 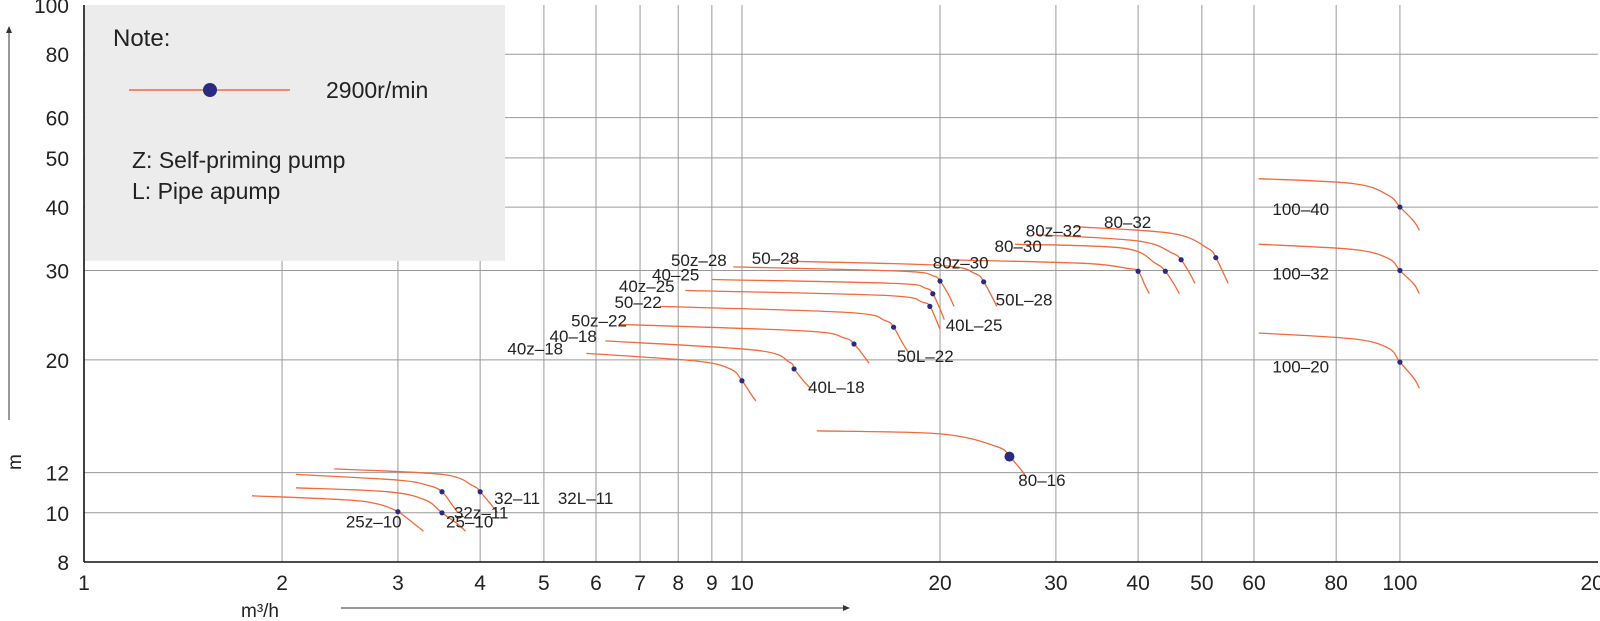 I want to click on y-tick-label-40: 40, so click(x=57, y=208).